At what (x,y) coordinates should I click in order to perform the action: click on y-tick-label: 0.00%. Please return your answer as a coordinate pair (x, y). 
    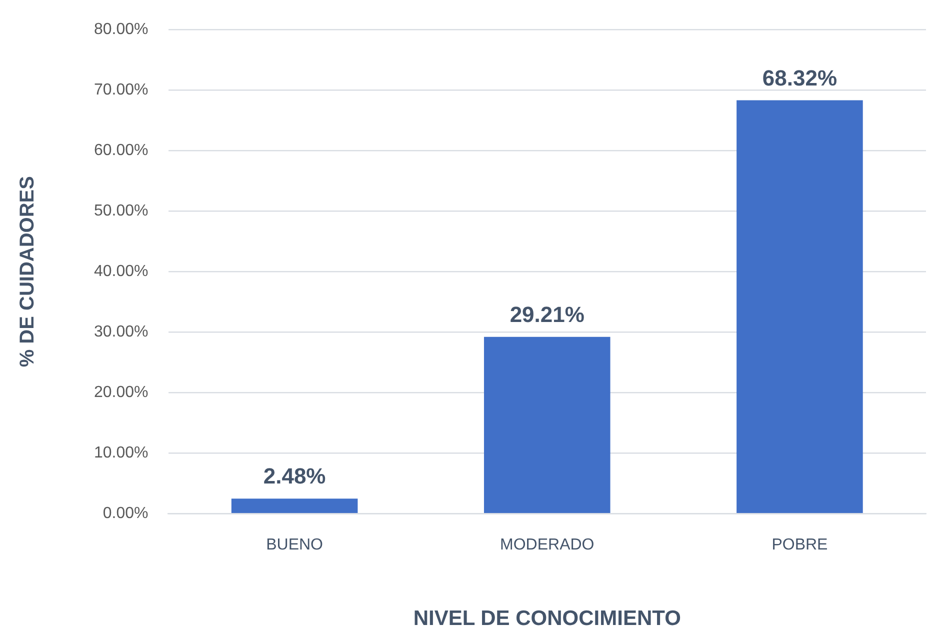
    Looking at the image, I should click on (125, 513).